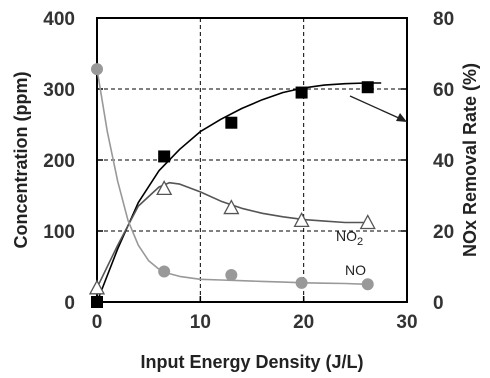 The width and height of the screenshot is (490, 378). Describe the element at coordinates (200, 322) in the screenshot. I see `x-tick-label: 10` at that location.